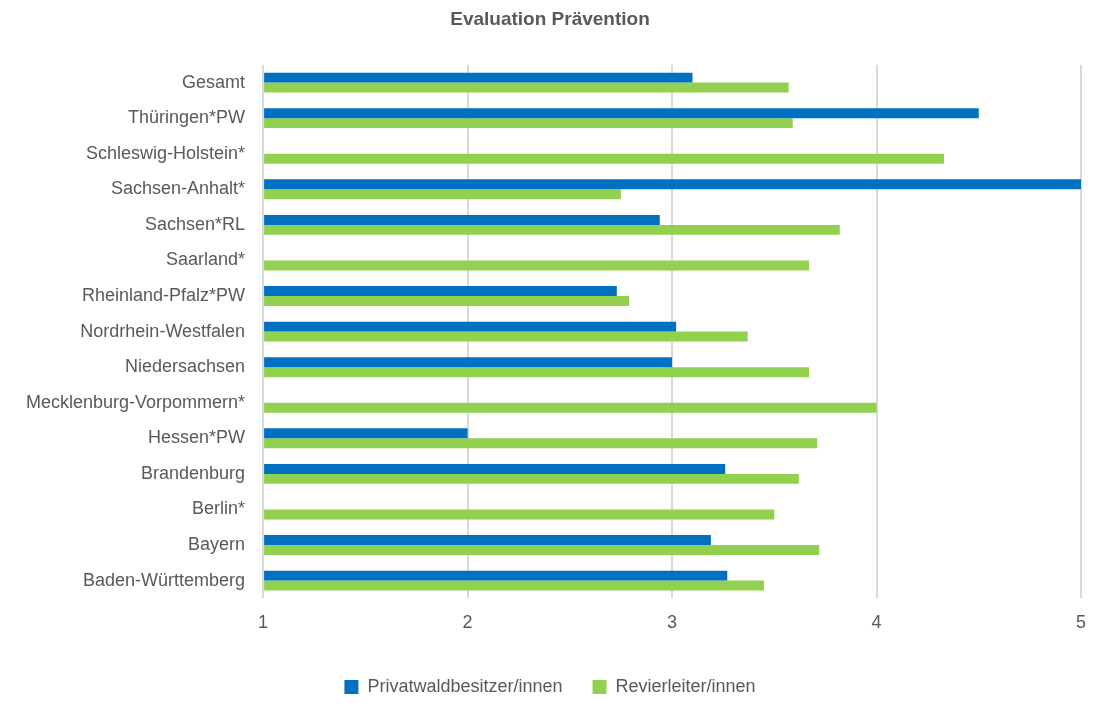 Image resolution: width=1100 pixels, height=710 pixels. Describe the element at coordinates (465, 685) in the screenshot. I see `legend-label: Privatwaldbesitzer/innen` at that location.